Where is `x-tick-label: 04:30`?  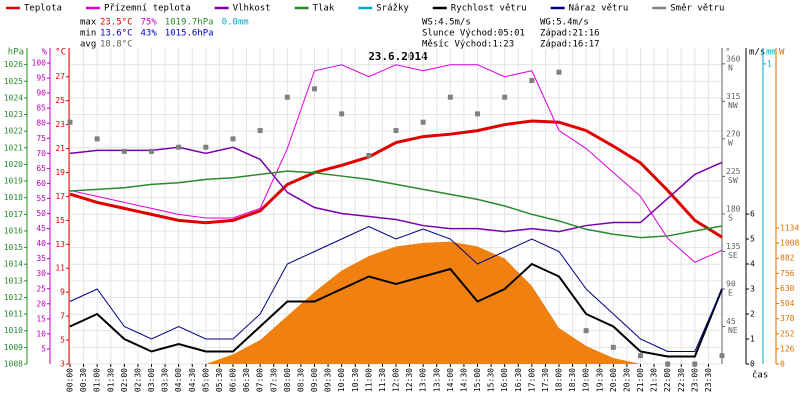
x-tick-label: 04:30 is located at coordinates (192, 380).